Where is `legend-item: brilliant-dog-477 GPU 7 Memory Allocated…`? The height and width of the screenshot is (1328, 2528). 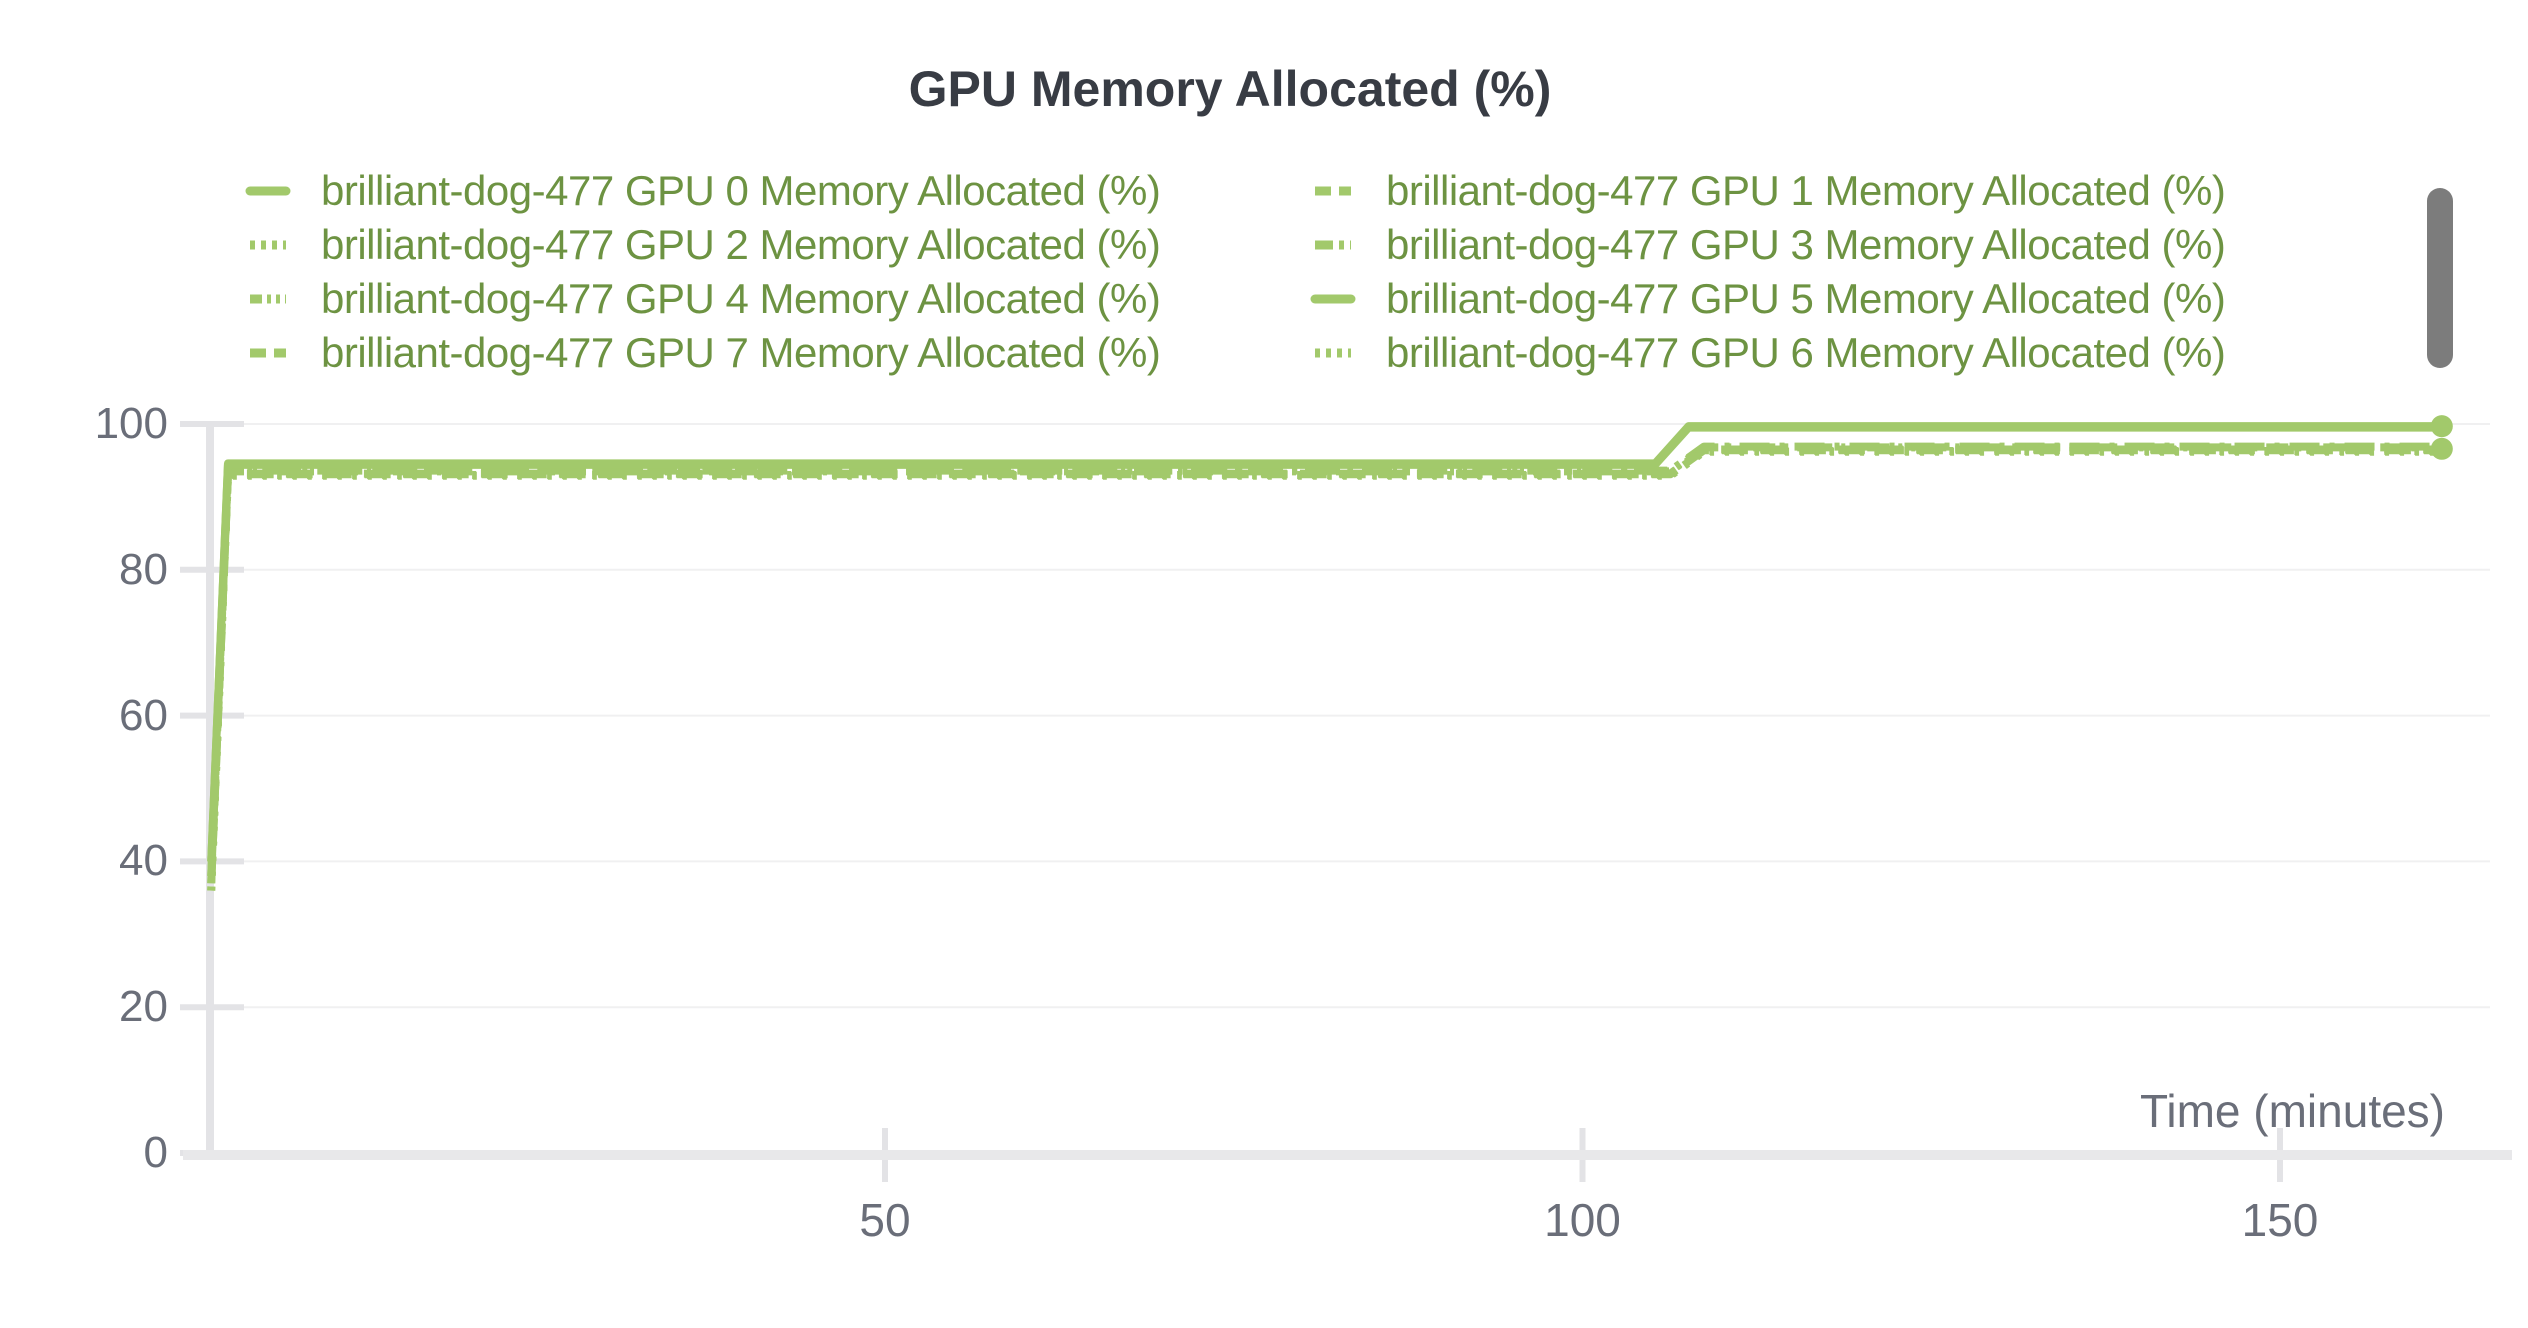 legend-item: brilliant-dog-477 GPU 7 Memory Allocated… is located at coordinates (777, 353).